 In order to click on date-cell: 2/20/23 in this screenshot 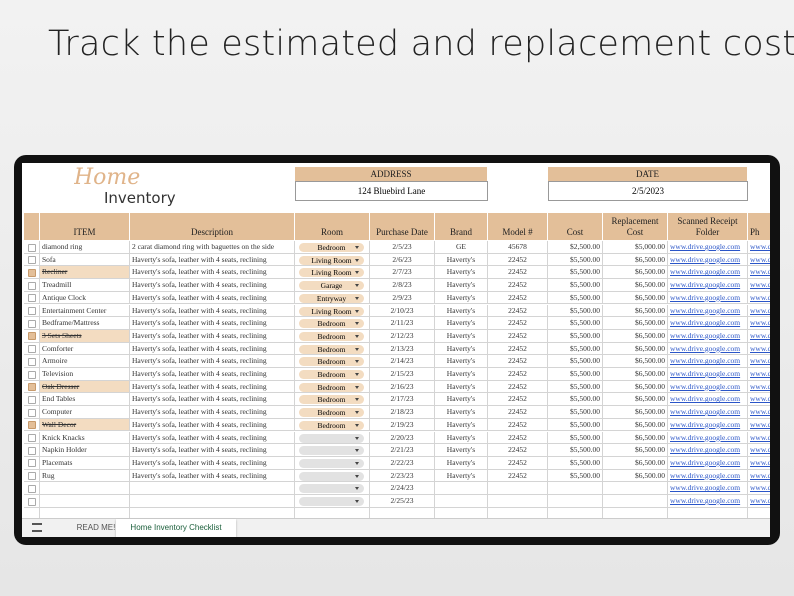, I will do `click(402, 438)`.